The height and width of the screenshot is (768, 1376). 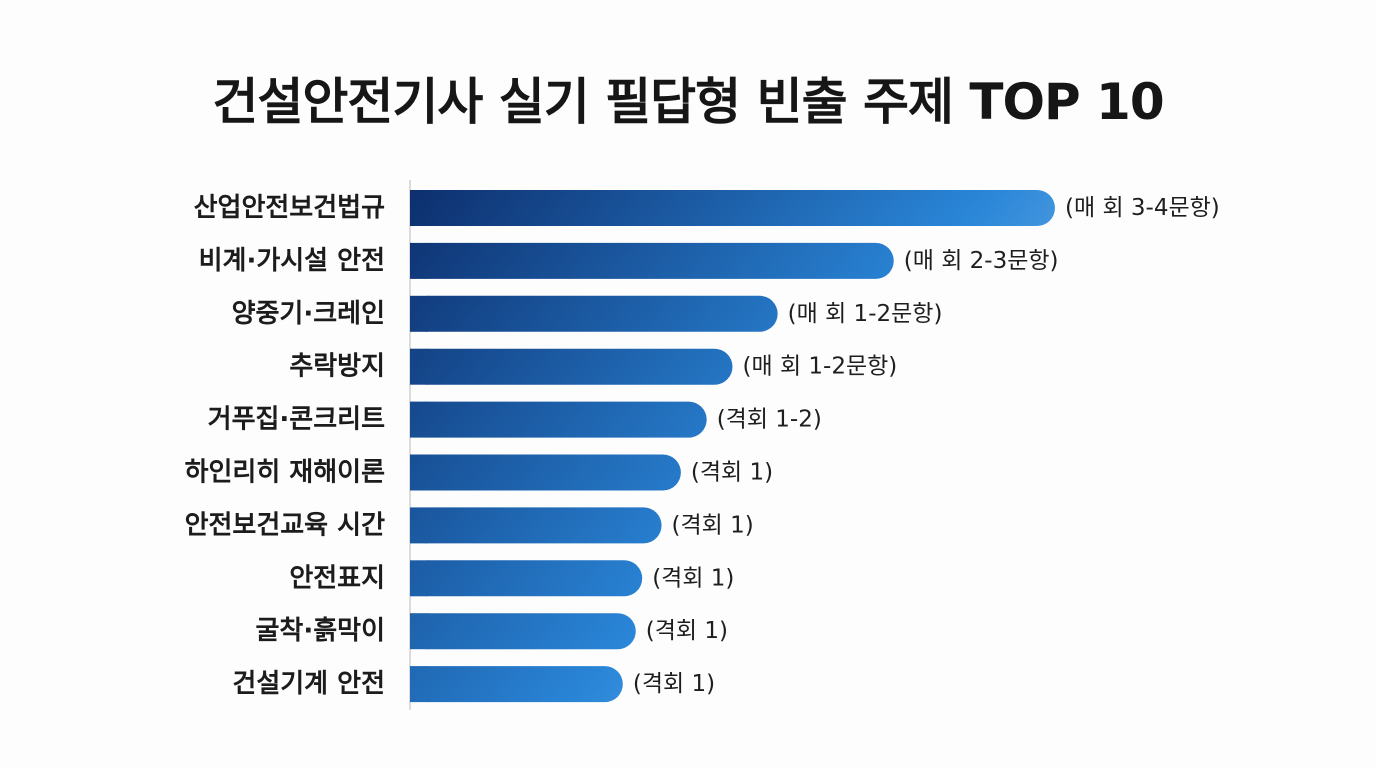 What do you see at coordinates (337, 367) in the screenshot?
I see `category-label-4: 추락방지` at bounding box center [337, 367].